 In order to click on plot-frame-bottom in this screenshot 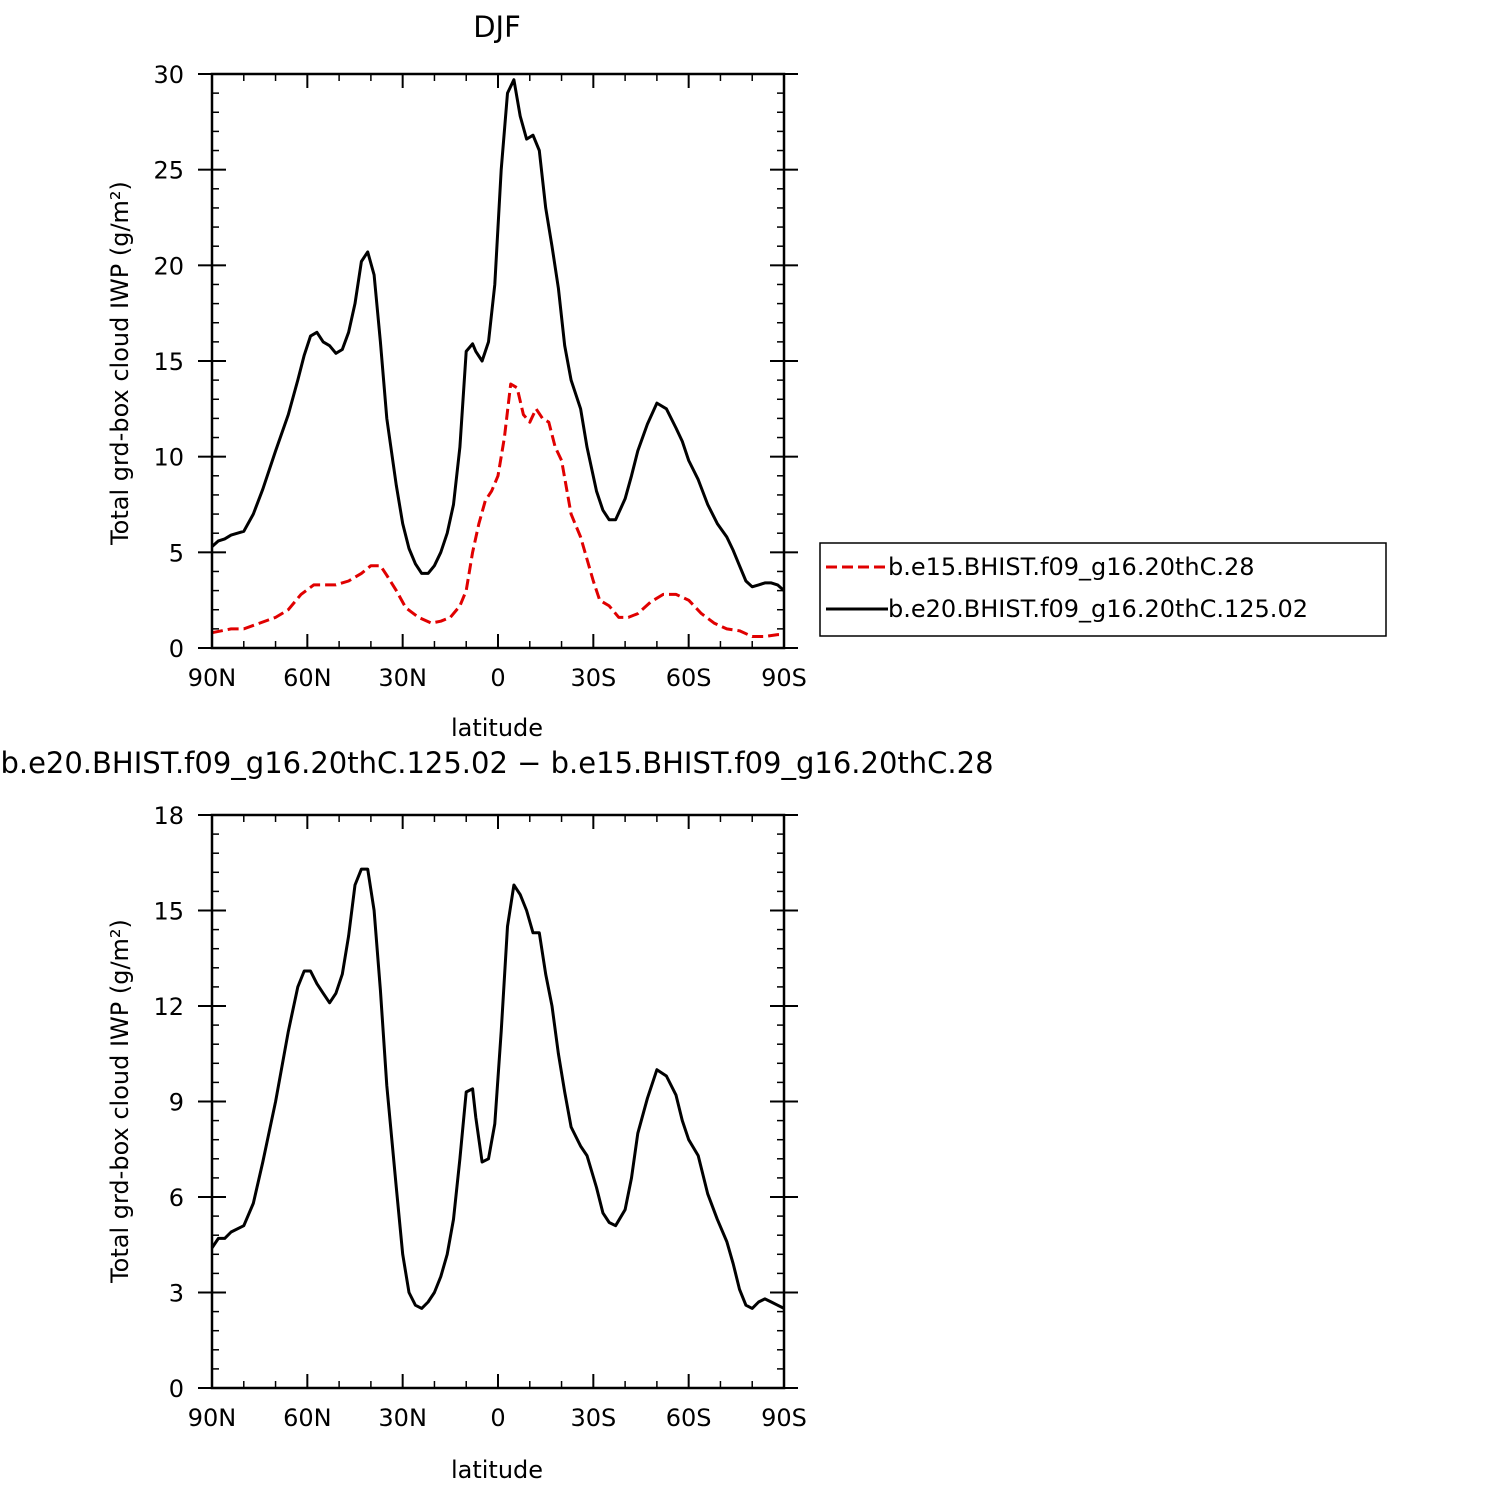, I will do `click(498, 1101)`.